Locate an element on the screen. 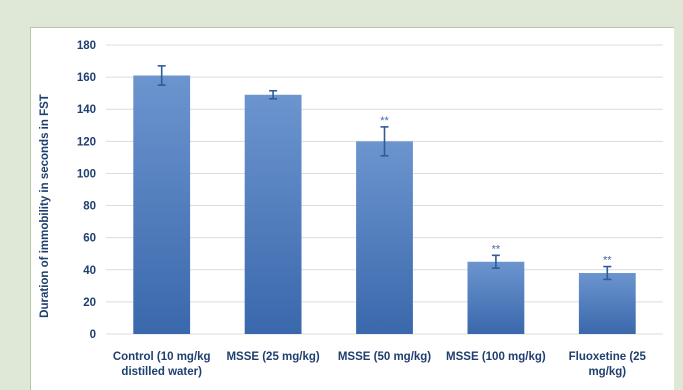 This screenshot has width=683, height=390. y-tick-label: 0 is located at coordinates (93, 335).